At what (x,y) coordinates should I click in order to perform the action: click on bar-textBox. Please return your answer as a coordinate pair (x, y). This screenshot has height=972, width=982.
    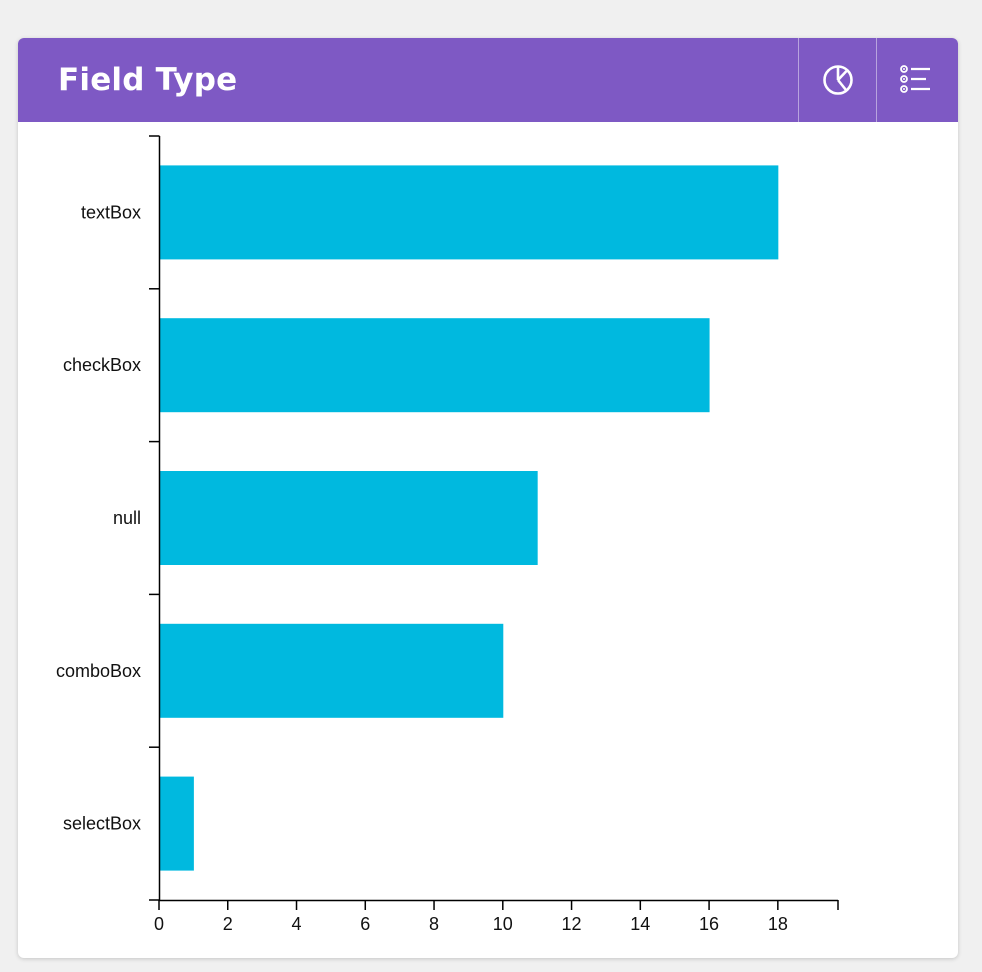
    Looking at the image, I should click on (469, 212).